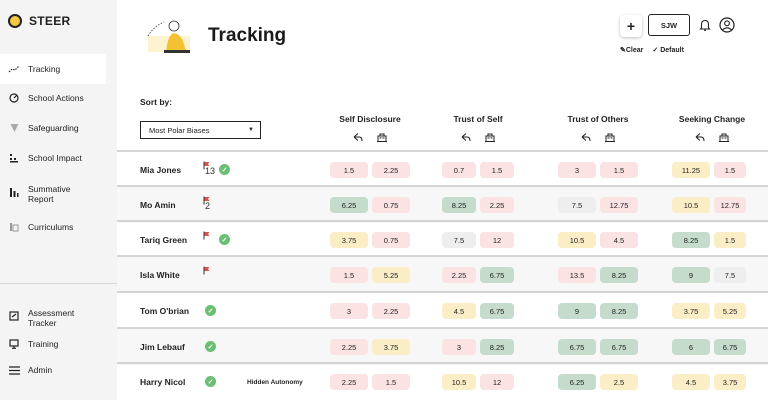 The height and width of the screenshot is (400, 768). What do you see at coordinates (459, 170) in the screenshot?
I see `score-pill: 0.7` at bounding box center [459, 170].